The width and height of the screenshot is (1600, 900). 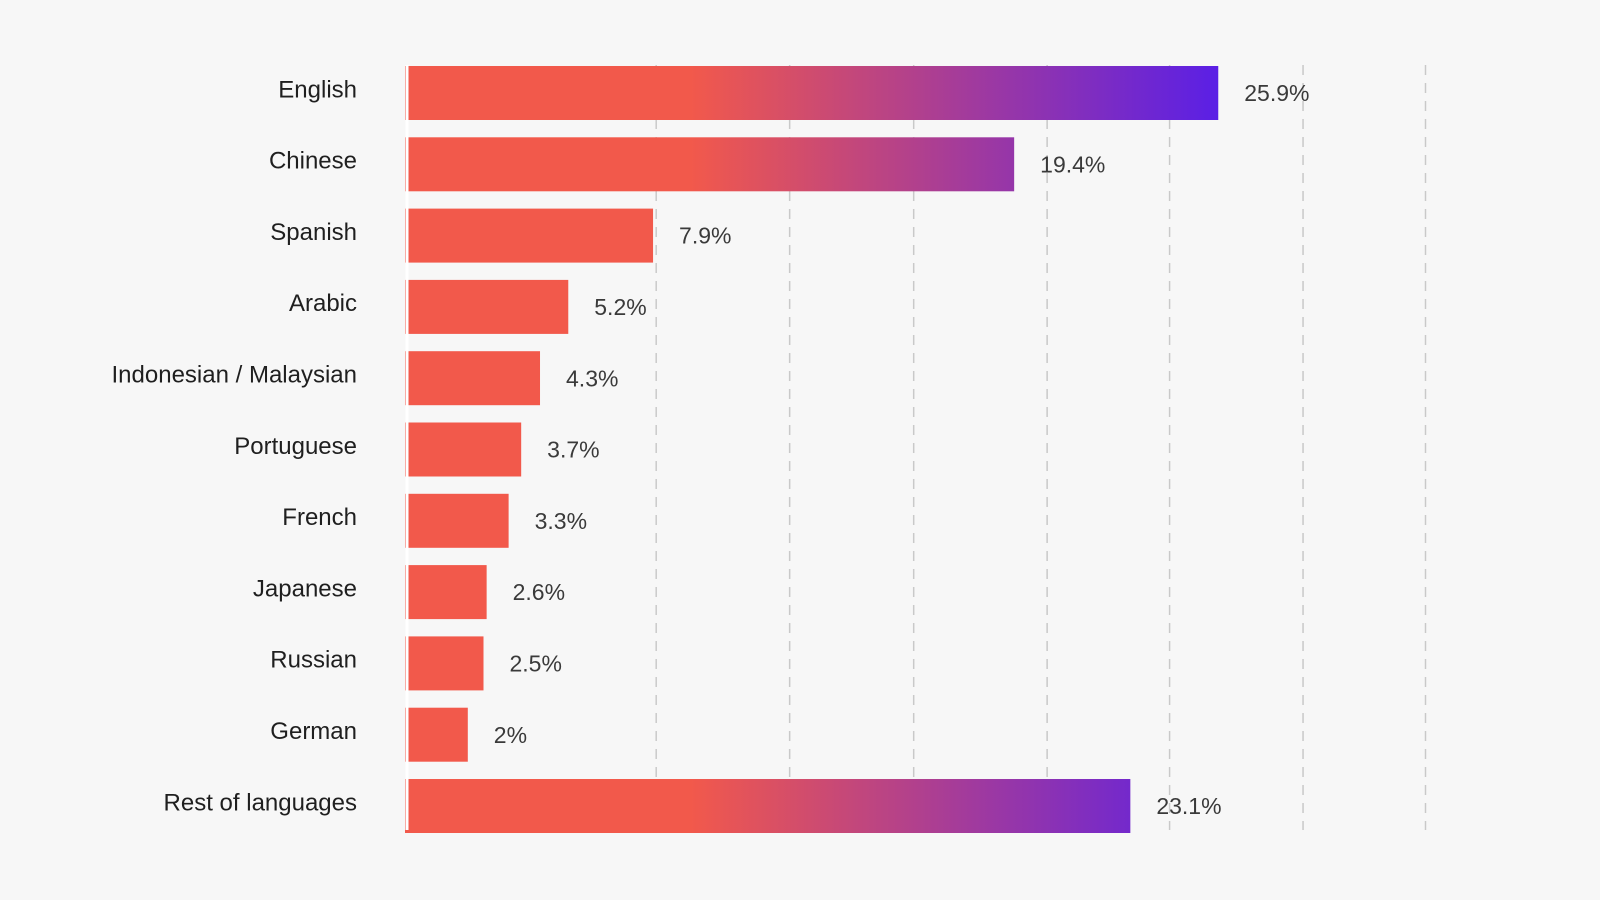 I want to click on value-label: 2%, so click(x=510, y=735).